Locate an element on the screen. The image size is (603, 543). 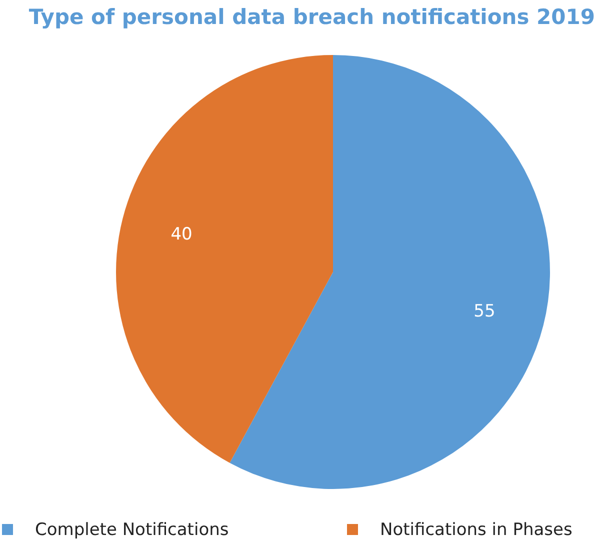
legend-label: Notifications in Phases is located at coordinates (476, 530).